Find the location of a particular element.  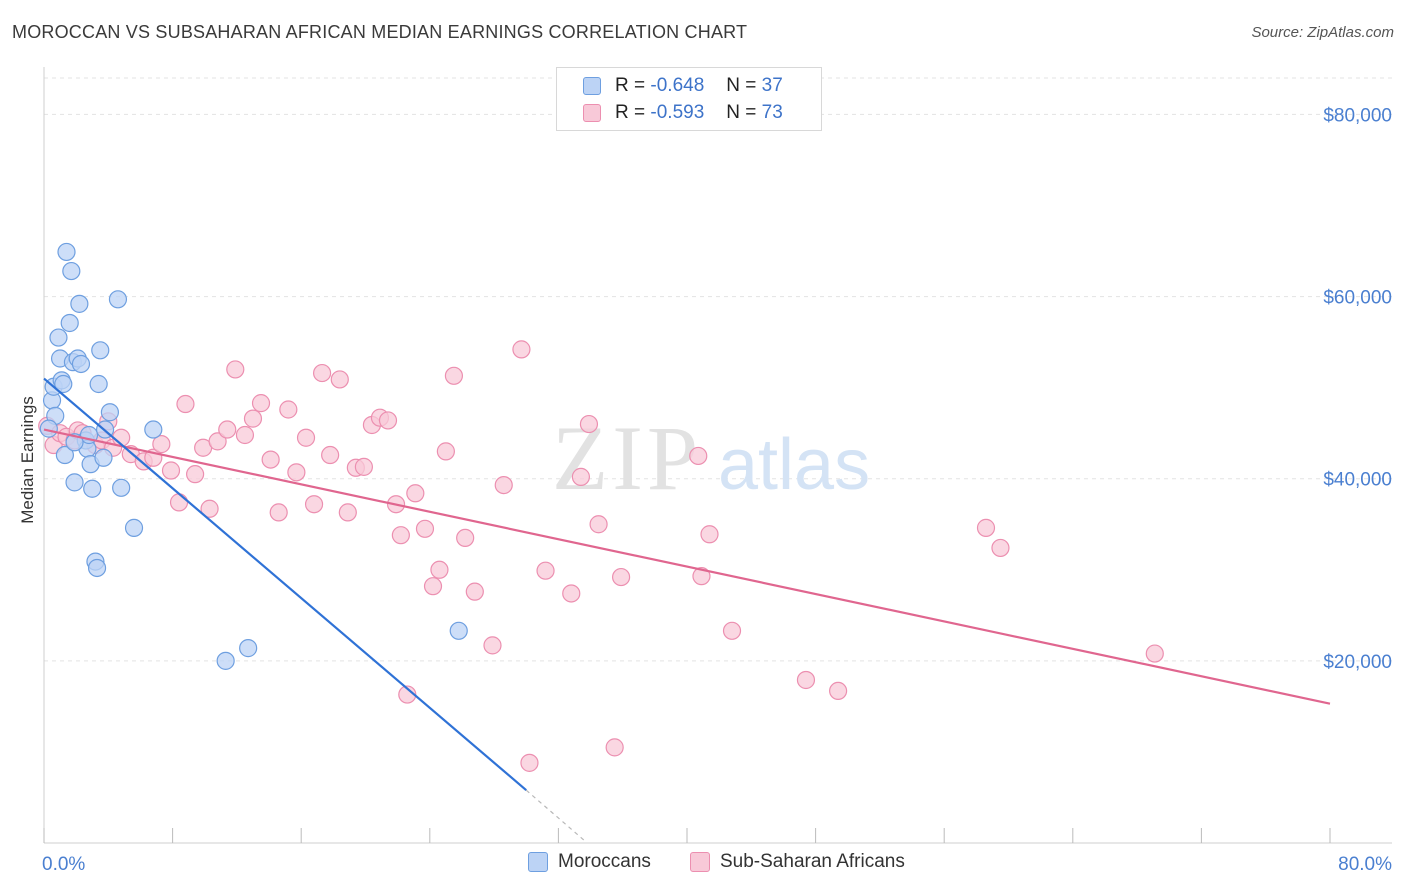

legend-n-label: N = is located at coordinates (741, 85).